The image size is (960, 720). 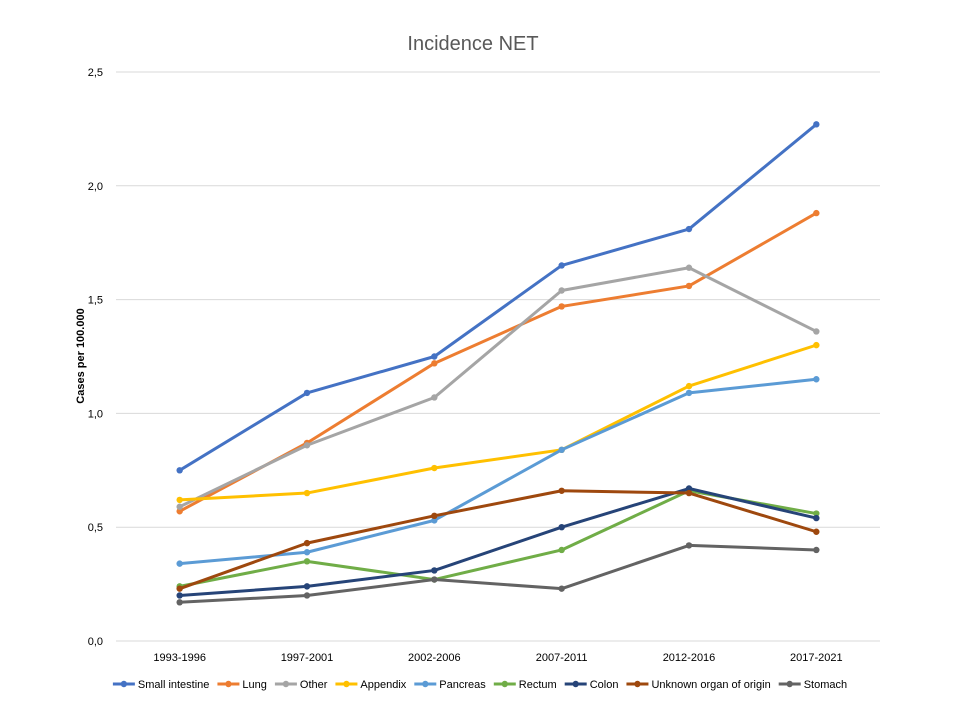 What do you see at coordinates (174, 685) in the screenshot?
I see `legend-label: Small intestine` at bounding box center [174, 685].